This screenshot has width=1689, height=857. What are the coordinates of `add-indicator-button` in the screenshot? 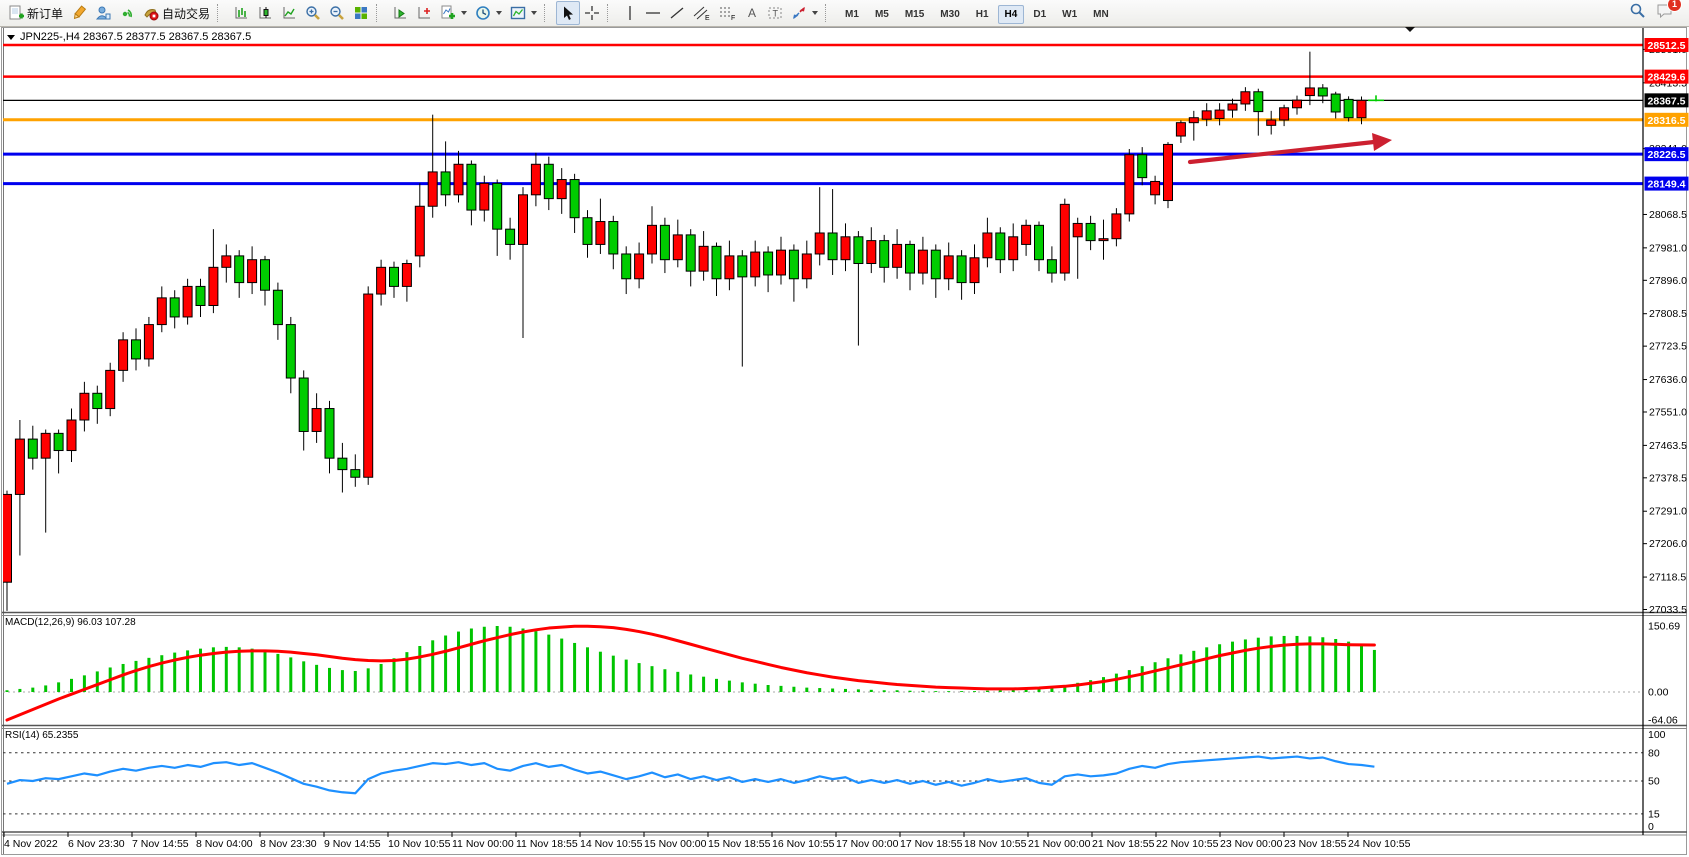 It's located at (453, 13).